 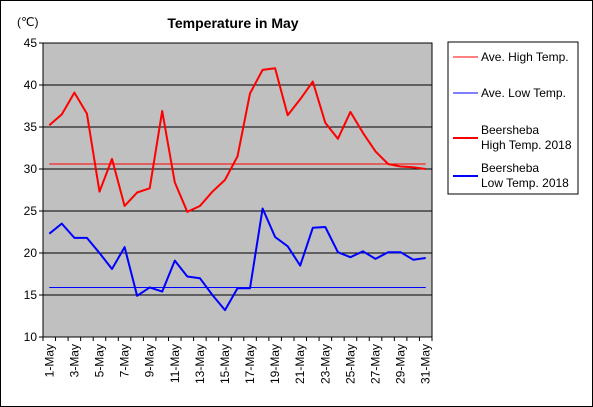 What do you see at coordinates (232, 23) in the screenshot?
I see `chart-title: Temperature in May` at bounding box center [232, 23].